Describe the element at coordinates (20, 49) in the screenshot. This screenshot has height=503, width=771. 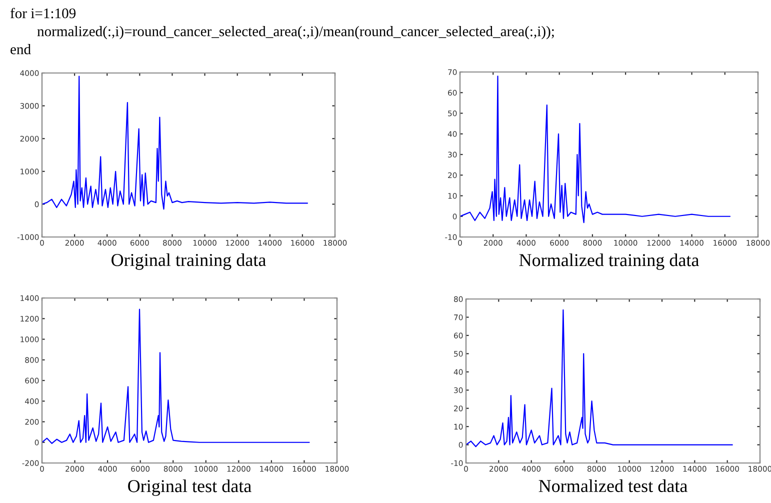
I see `text: end` at that location.